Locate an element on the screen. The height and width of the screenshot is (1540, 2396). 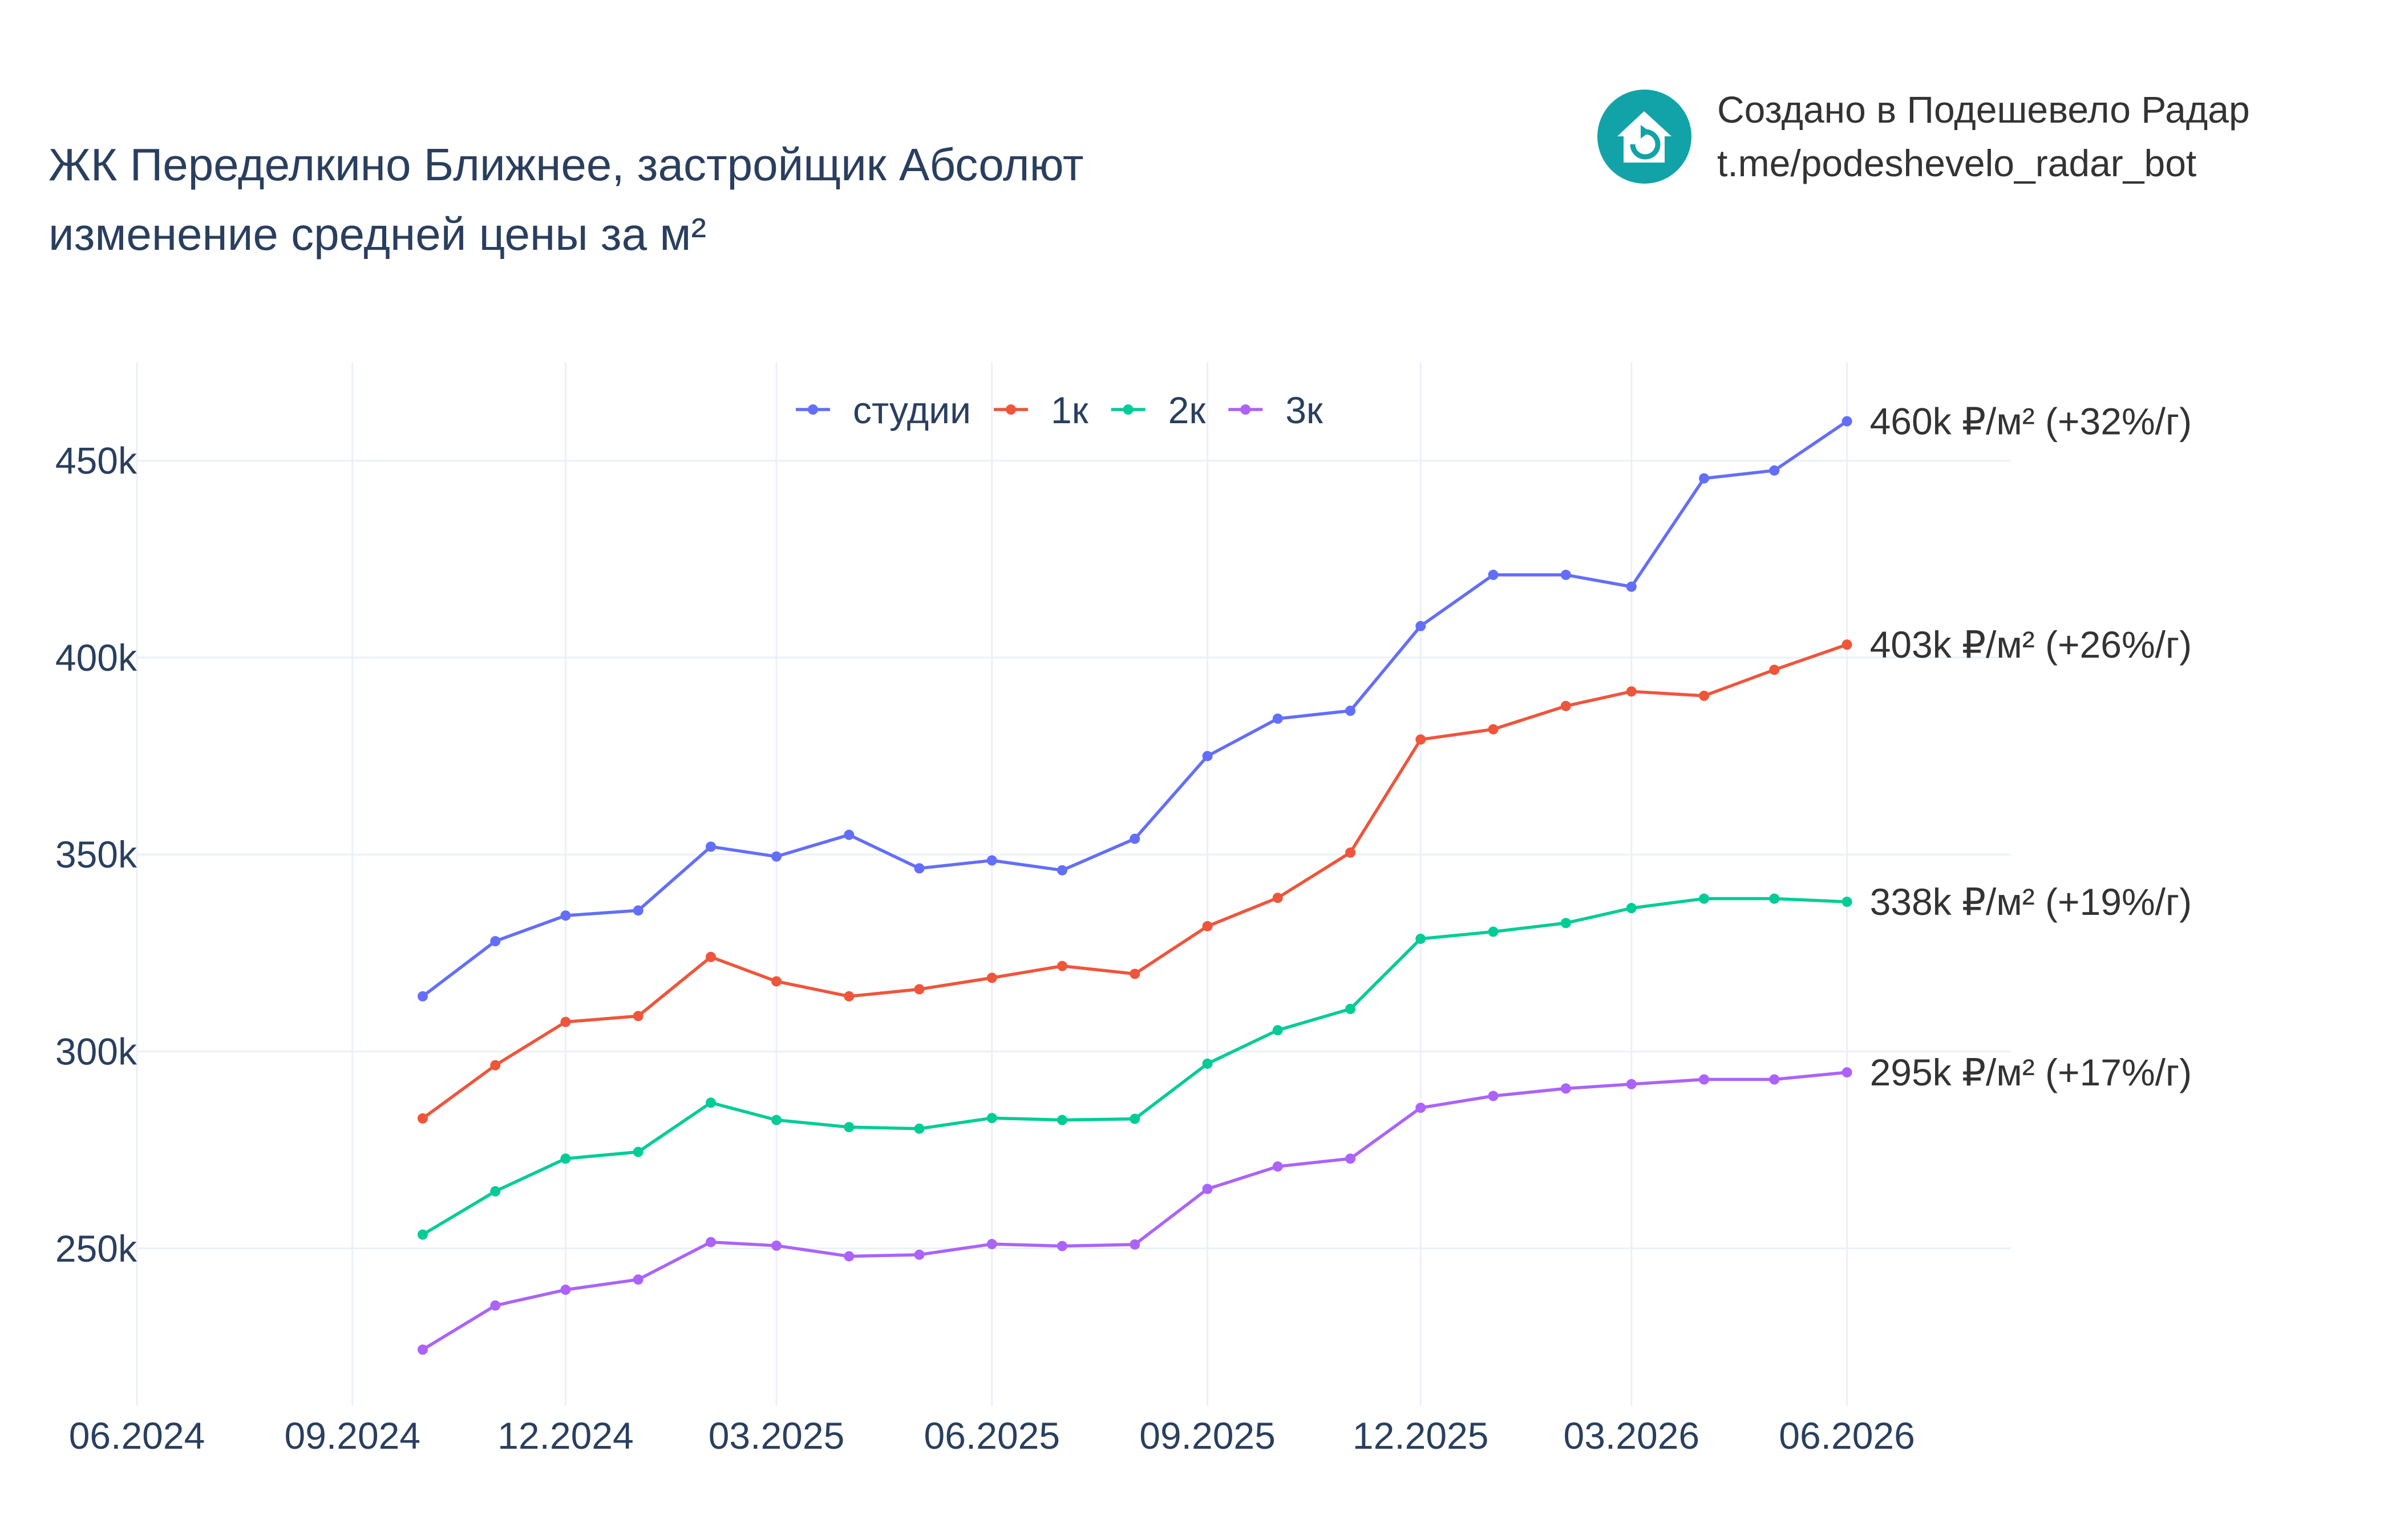
series-end-label: 295k ₽/м² (+17%/г) is located at coordinates (2031, 1072).